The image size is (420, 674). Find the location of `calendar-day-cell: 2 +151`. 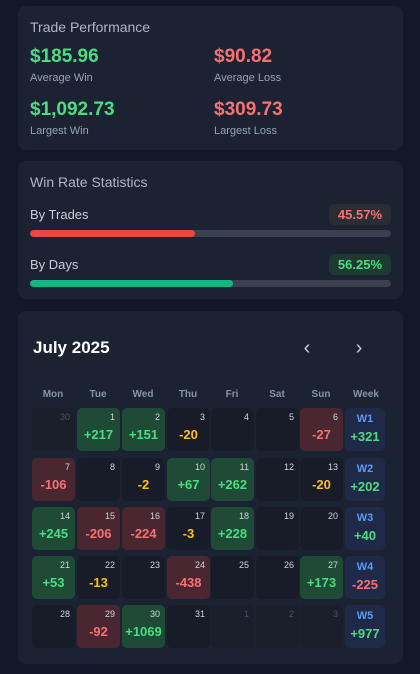

calendar-day-cell: 2 +151 is located at coordinates (143, 429).